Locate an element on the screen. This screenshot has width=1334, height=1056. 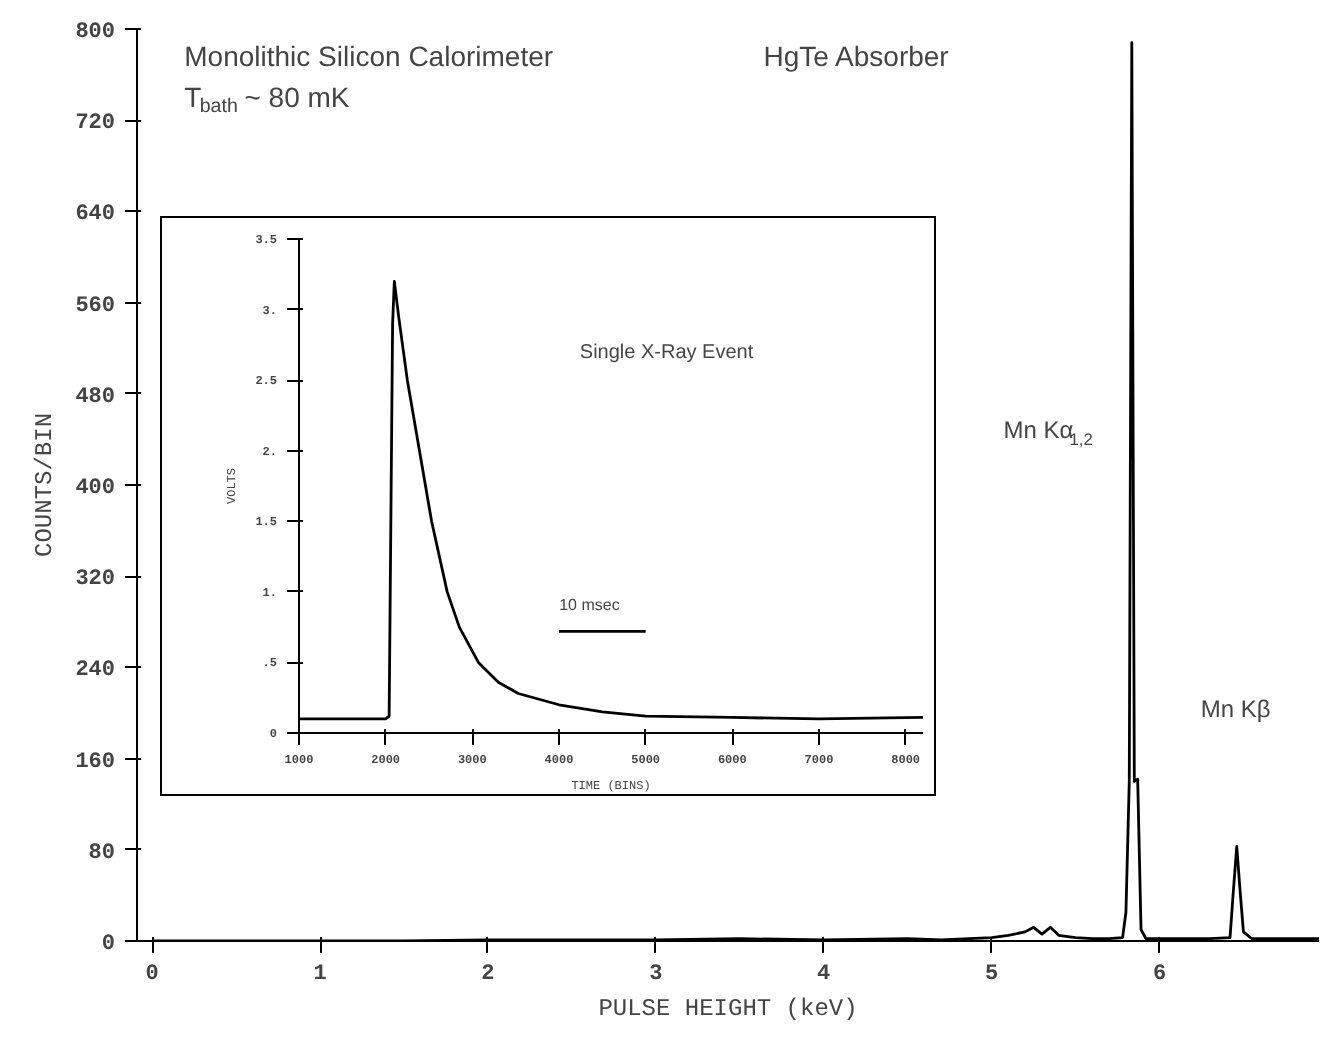
x-tick-label: 5 is located at coordinates (992, 975).